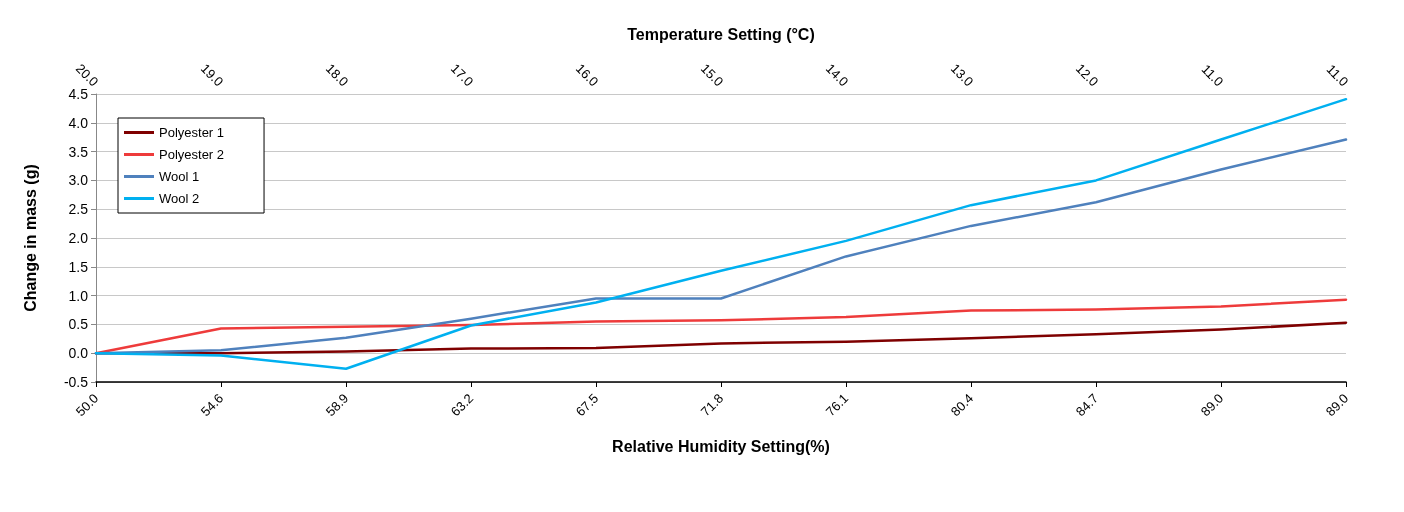  I want to click on x-tick-label: 54.6, so click(212, 405).